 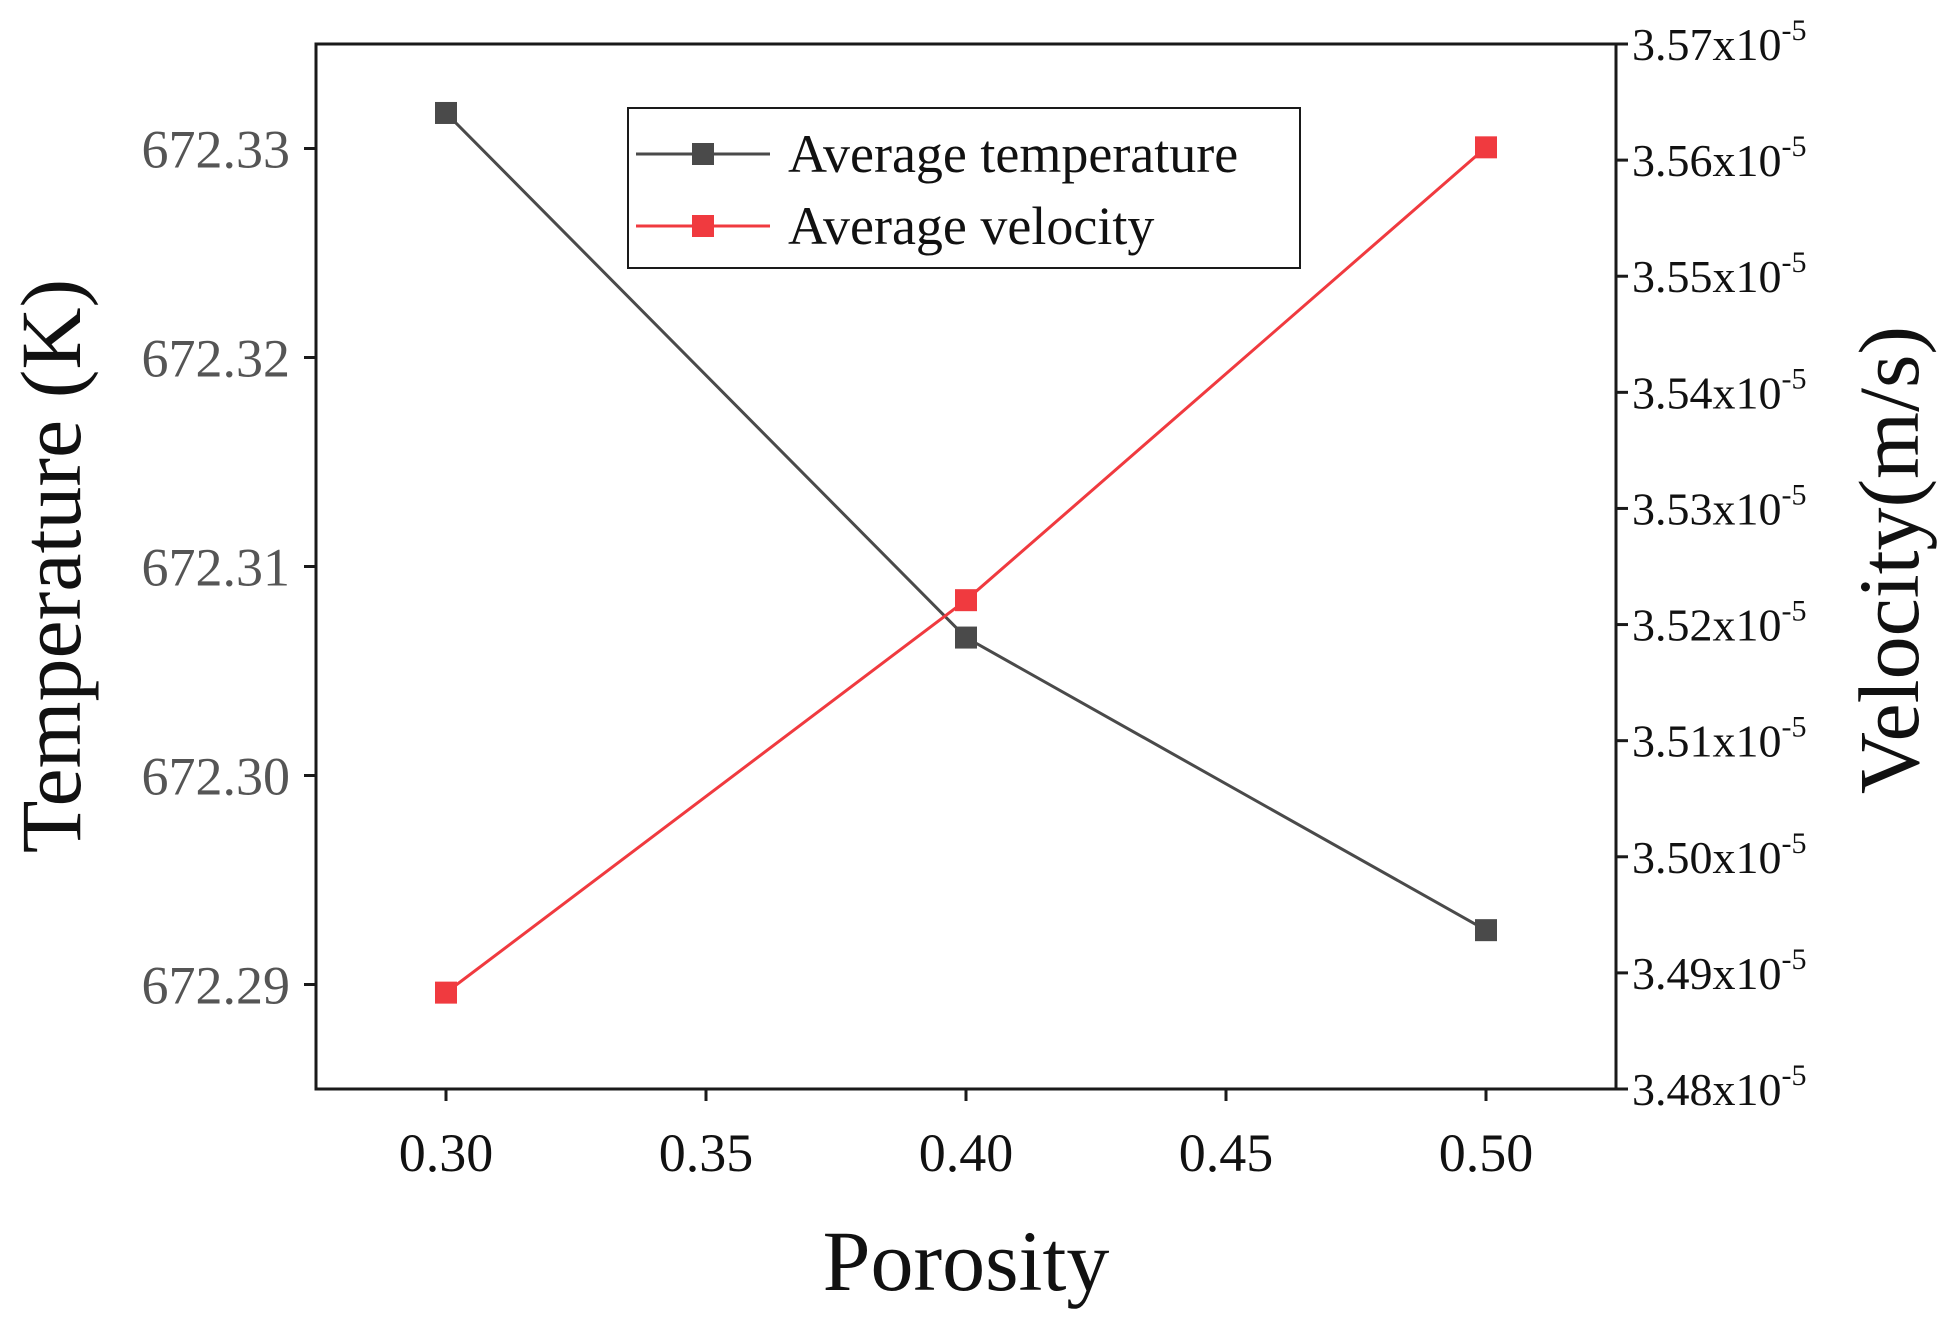 I want to click on legend-marker-velocity, so click(x=703, y=226).